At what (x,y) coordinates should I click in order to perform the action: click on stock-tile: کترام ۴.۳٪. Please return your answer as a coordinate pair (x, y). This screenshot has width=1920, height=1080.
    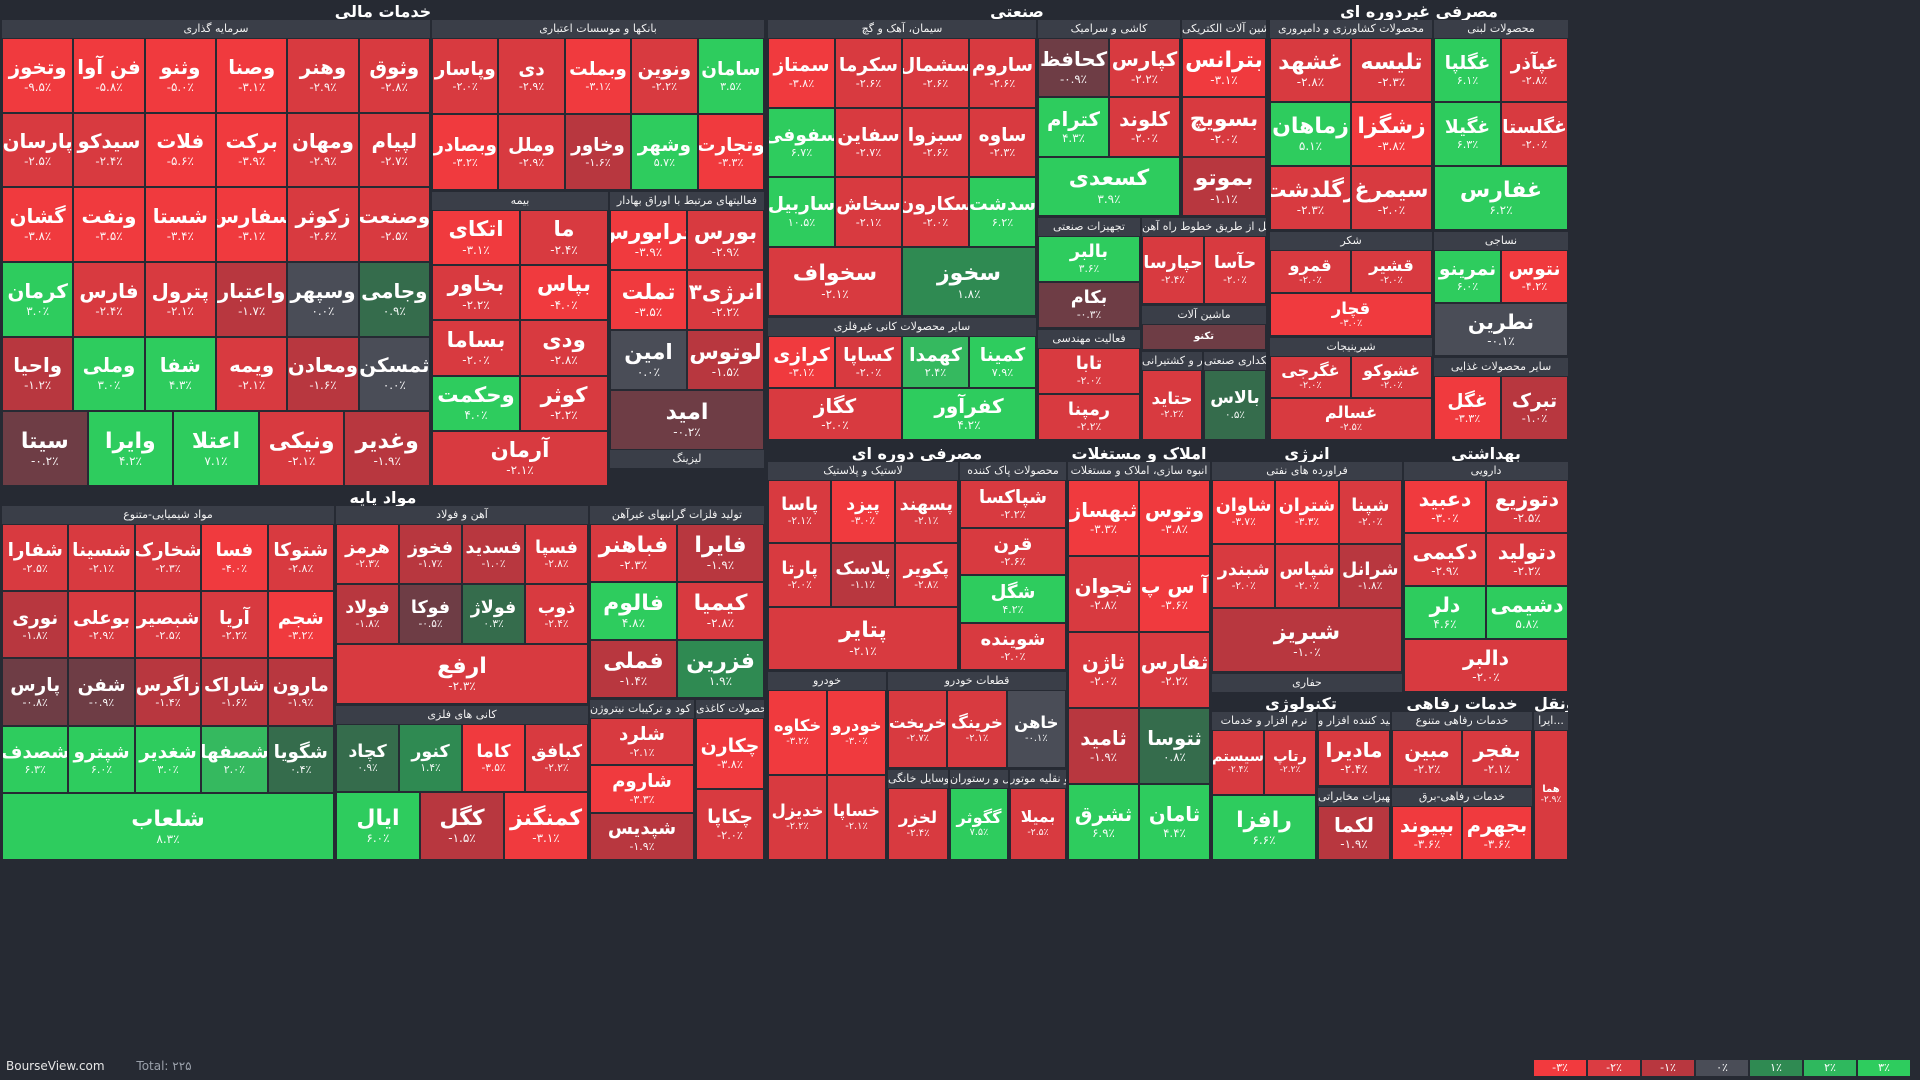
    Looking at the image, I should click on (1073, 127).